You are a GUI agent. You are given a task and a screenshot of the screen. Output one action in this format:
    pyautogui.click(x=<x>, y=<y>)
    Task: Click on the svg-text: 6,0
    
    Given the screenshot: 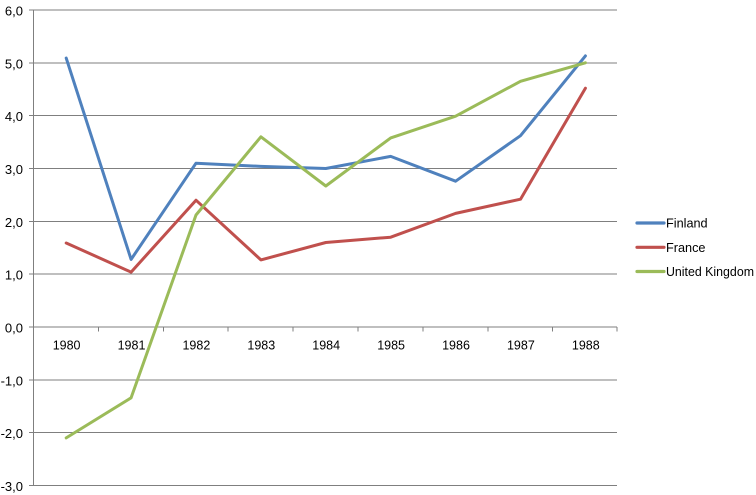 What is the action you would take?
    pyautogui.click(x=14, y=11)
    